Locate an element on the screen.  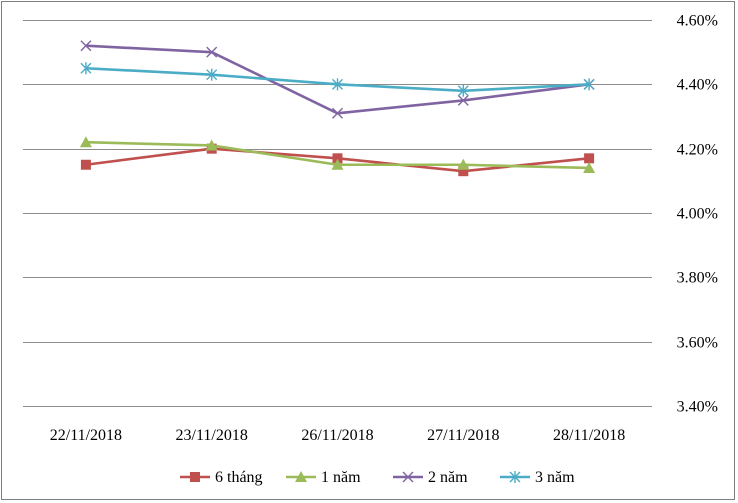
legend: 6 tháng 1 năm 2 năm 3 năm is located at coordinates (377, 477).